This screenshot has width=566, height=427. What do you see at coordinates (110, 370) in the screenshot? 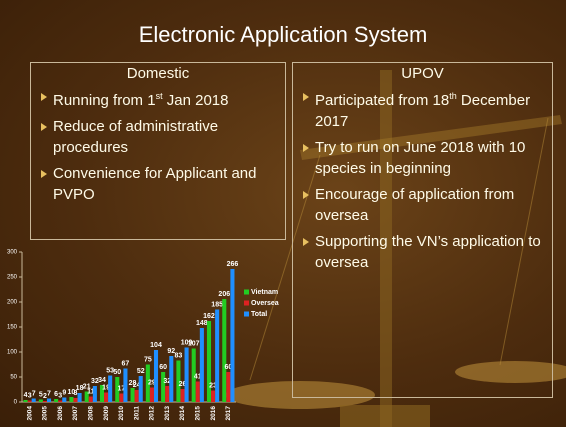
I see `value-label: 53` at bounding box center [110, 370].